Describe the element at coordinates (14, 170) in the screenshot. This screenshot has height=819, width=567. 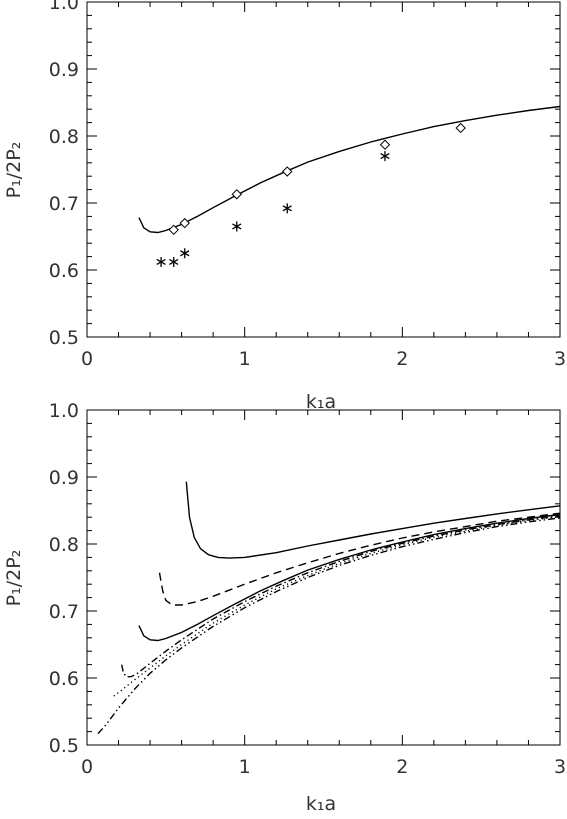
I see `top-y-axis-label: P₁/2P₂` at that location.